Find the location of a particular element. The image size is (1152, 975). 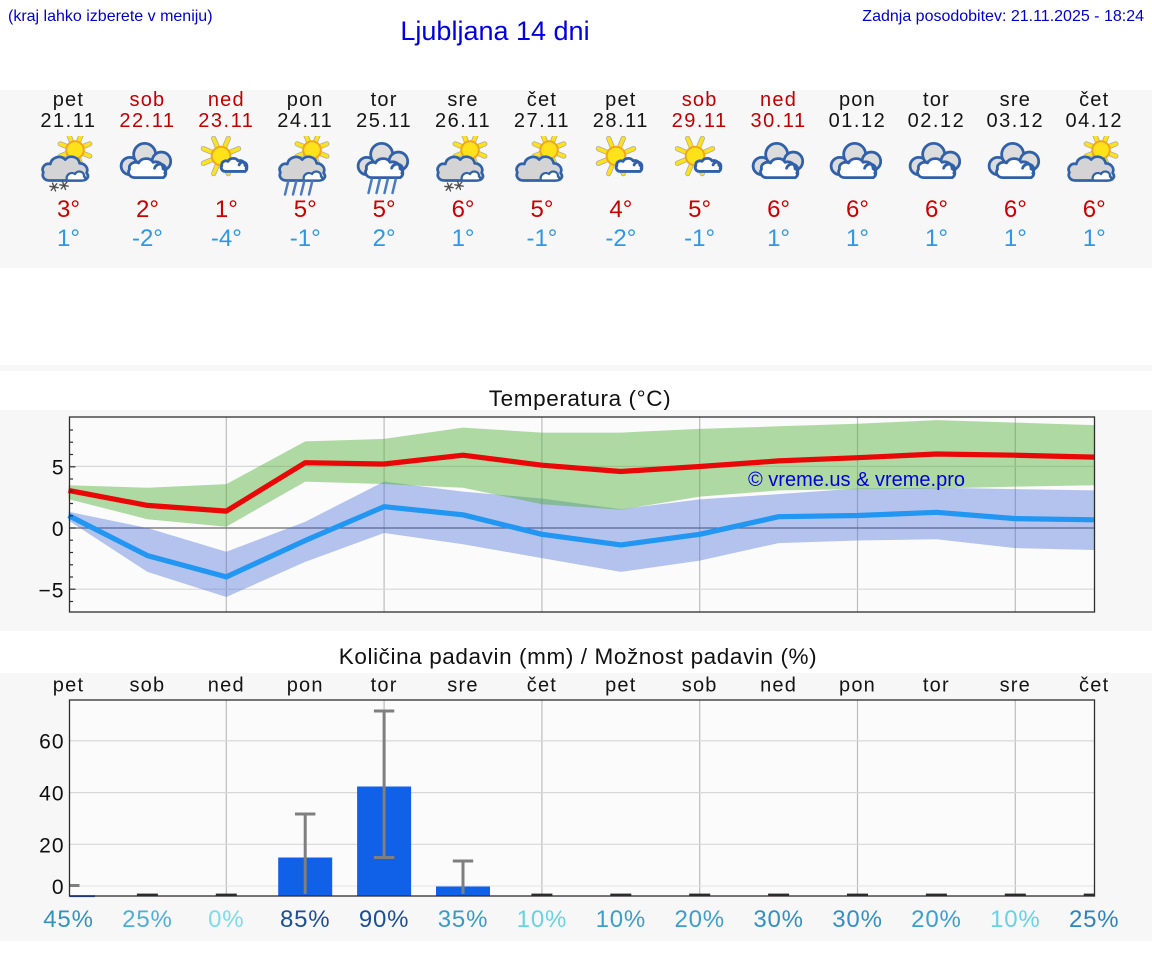

svg-text: 0% is located at coordinates (226, 919).